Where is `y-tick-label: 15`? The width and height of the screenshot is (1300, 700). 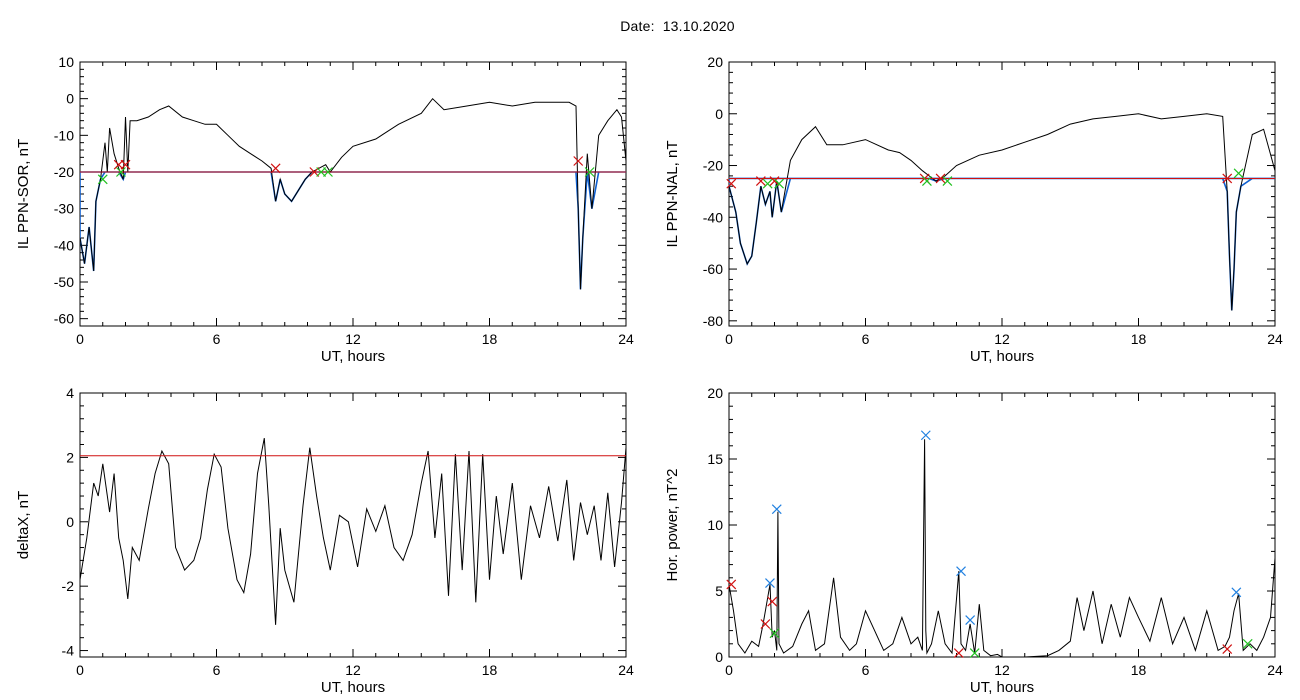
y-tick-label: 15 is located at coordinates (715, 459).